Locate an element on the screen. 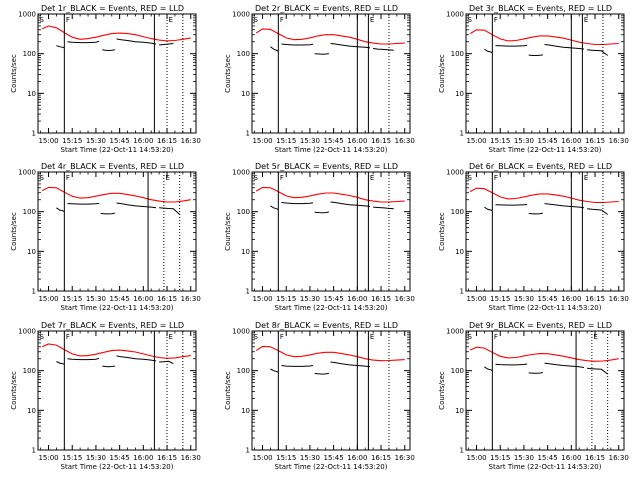 The height and width of the screenshot is (480, 640). panel-title: Det 4r_BLACK = Events, RED = LLD is located at coordinates (112, 166).